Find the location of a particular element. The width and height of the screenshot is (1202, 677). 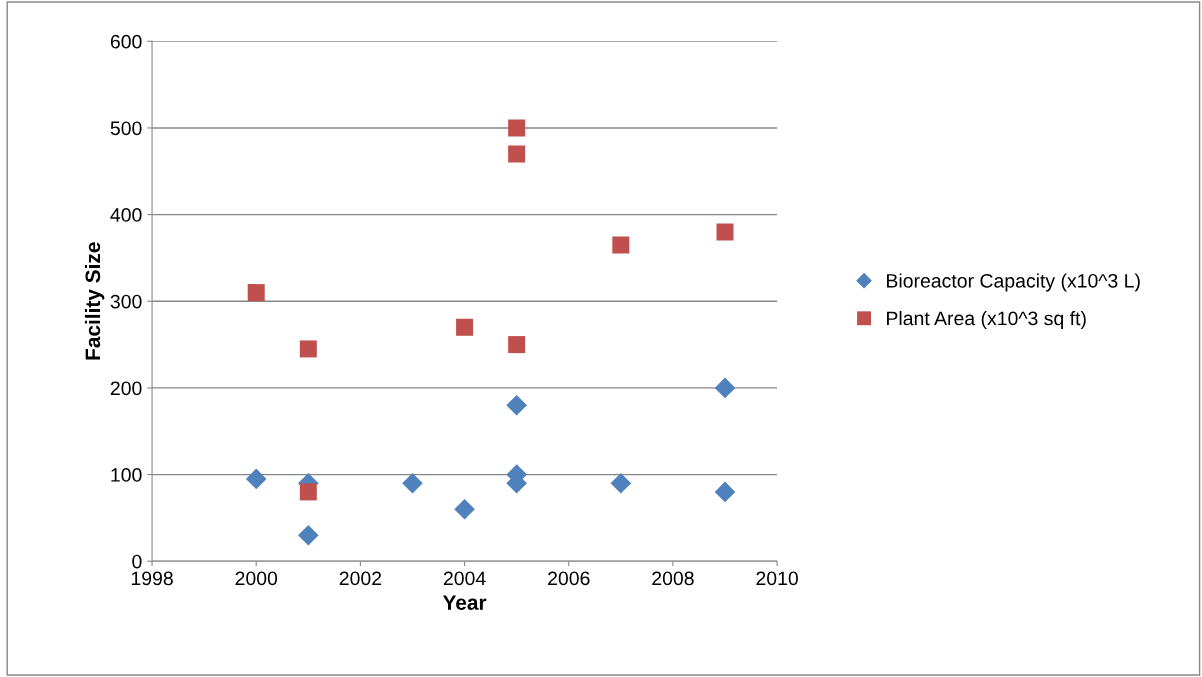

legend-label: Bioreactor Capacity (x10^3 L) is located at coordinates (1013, 282).